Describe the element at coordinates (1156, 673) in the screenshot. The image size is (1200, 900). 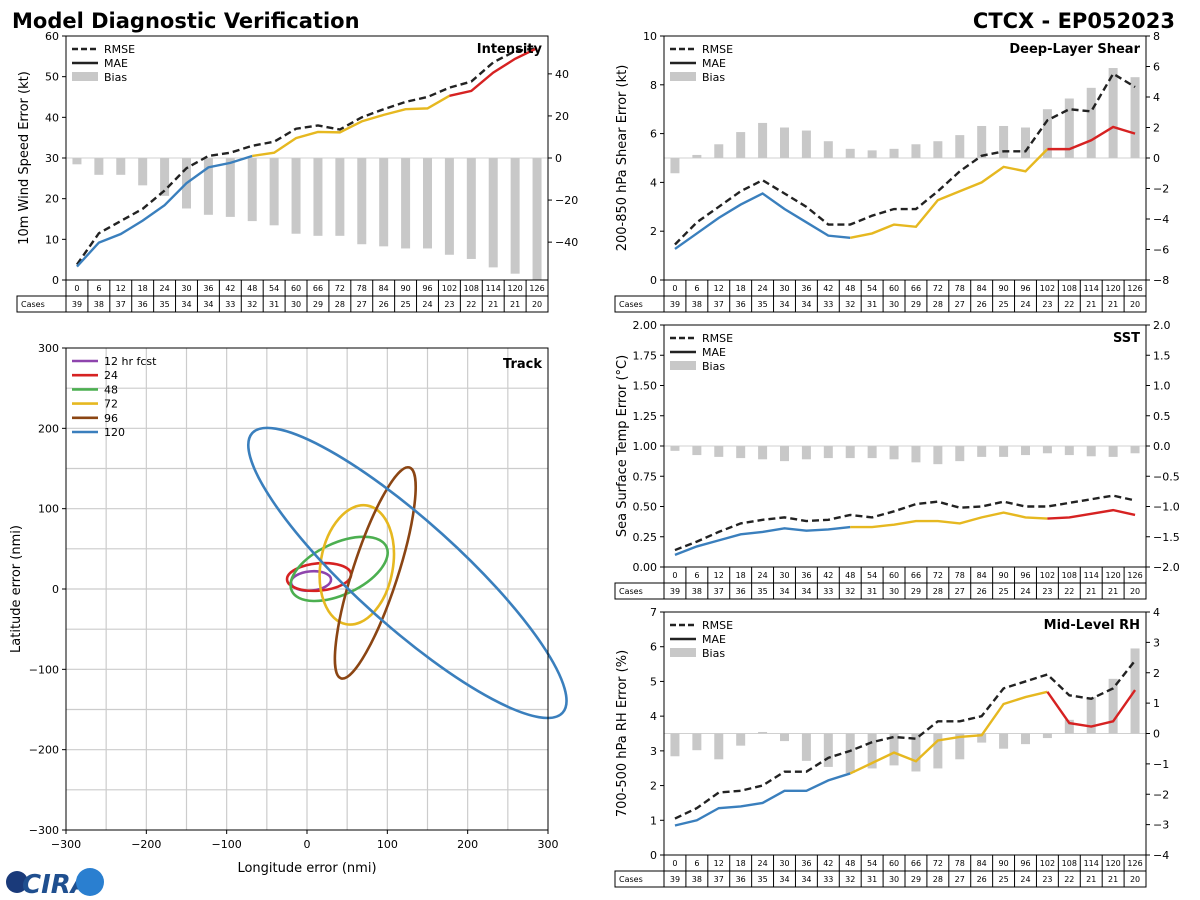
I see `y2-tick-label: 2` at that location.